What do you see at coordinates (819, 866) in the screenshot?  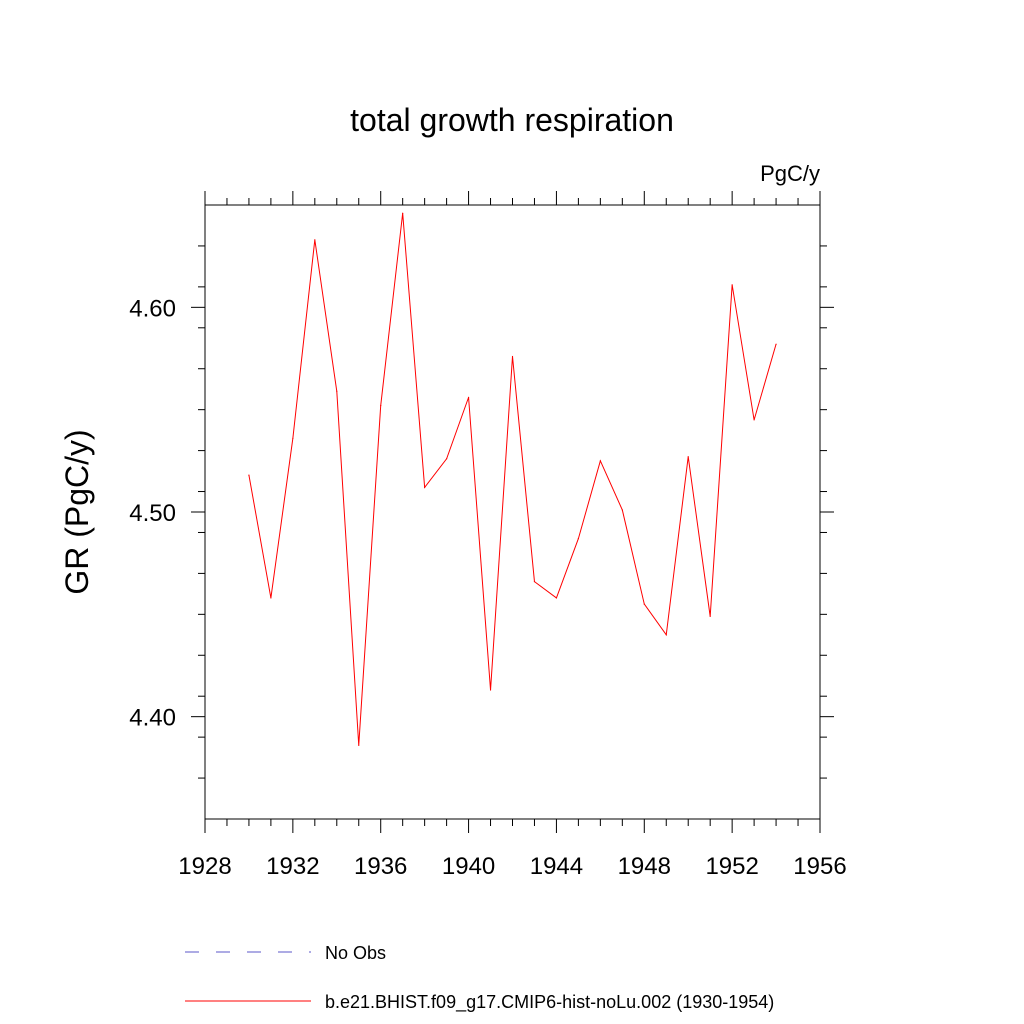 I see `x-tick-label: 1956` at bounding box center [819, 866].